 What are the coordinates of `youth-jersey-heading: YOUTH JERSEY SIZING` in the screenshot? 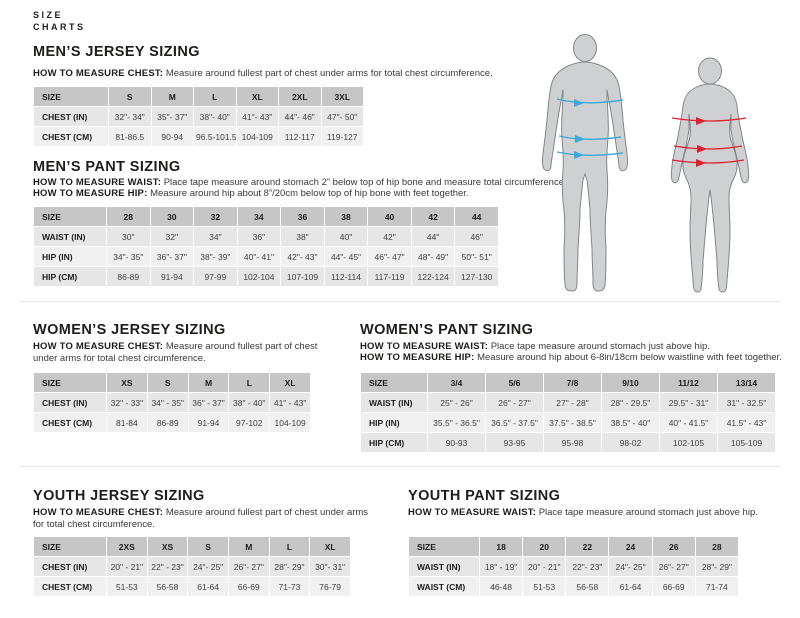 It's located at (119, 496).